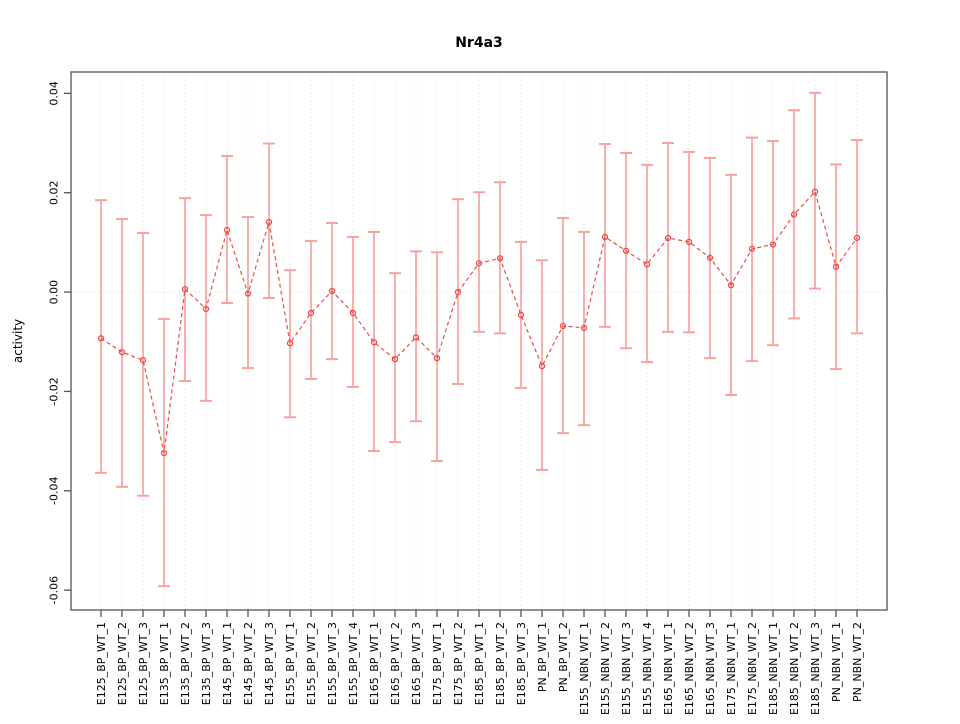 The width and height of the screenshot is (960, 724). What do you see at coordinates (59, 342) in the screenshot?
I see `y-axis-ticks: 0.04 0.02 0.00 -0.02 -0.04 -0.06` at bounding box center [59, 342].